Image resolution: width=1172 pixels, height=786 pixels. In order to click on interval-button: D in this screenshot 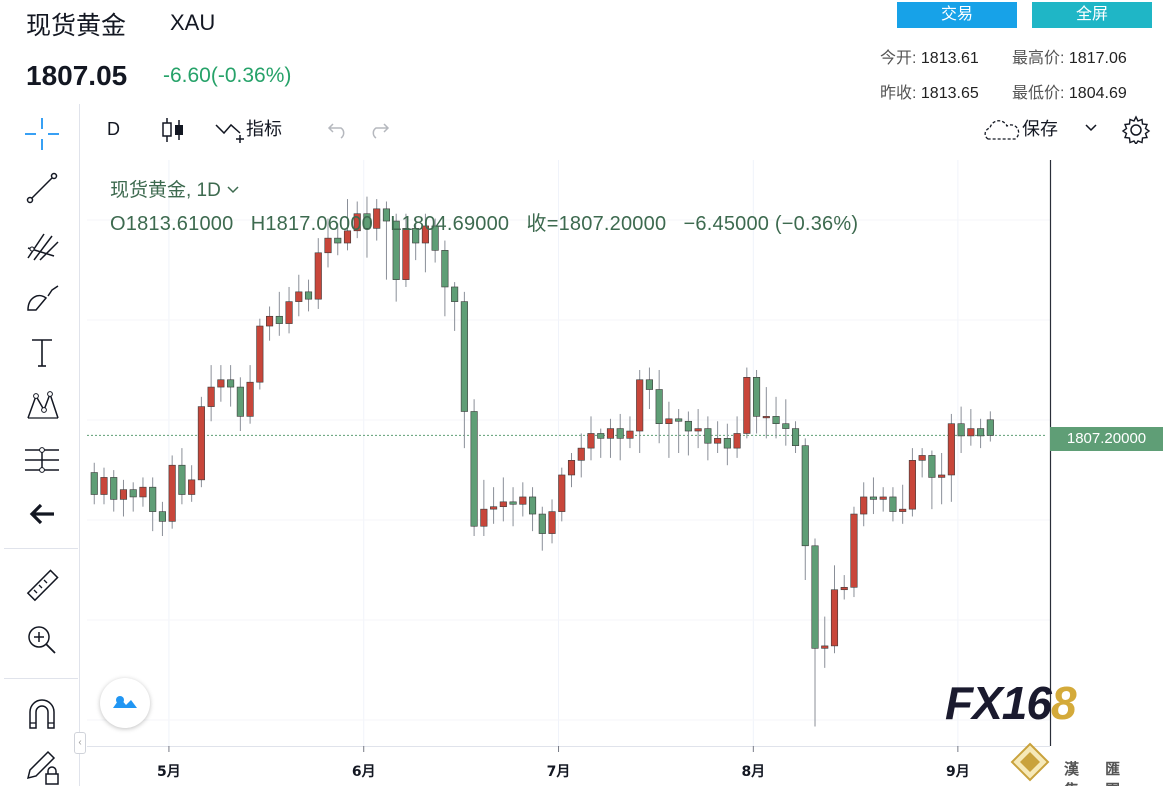, I will do `click(113, 129)`.